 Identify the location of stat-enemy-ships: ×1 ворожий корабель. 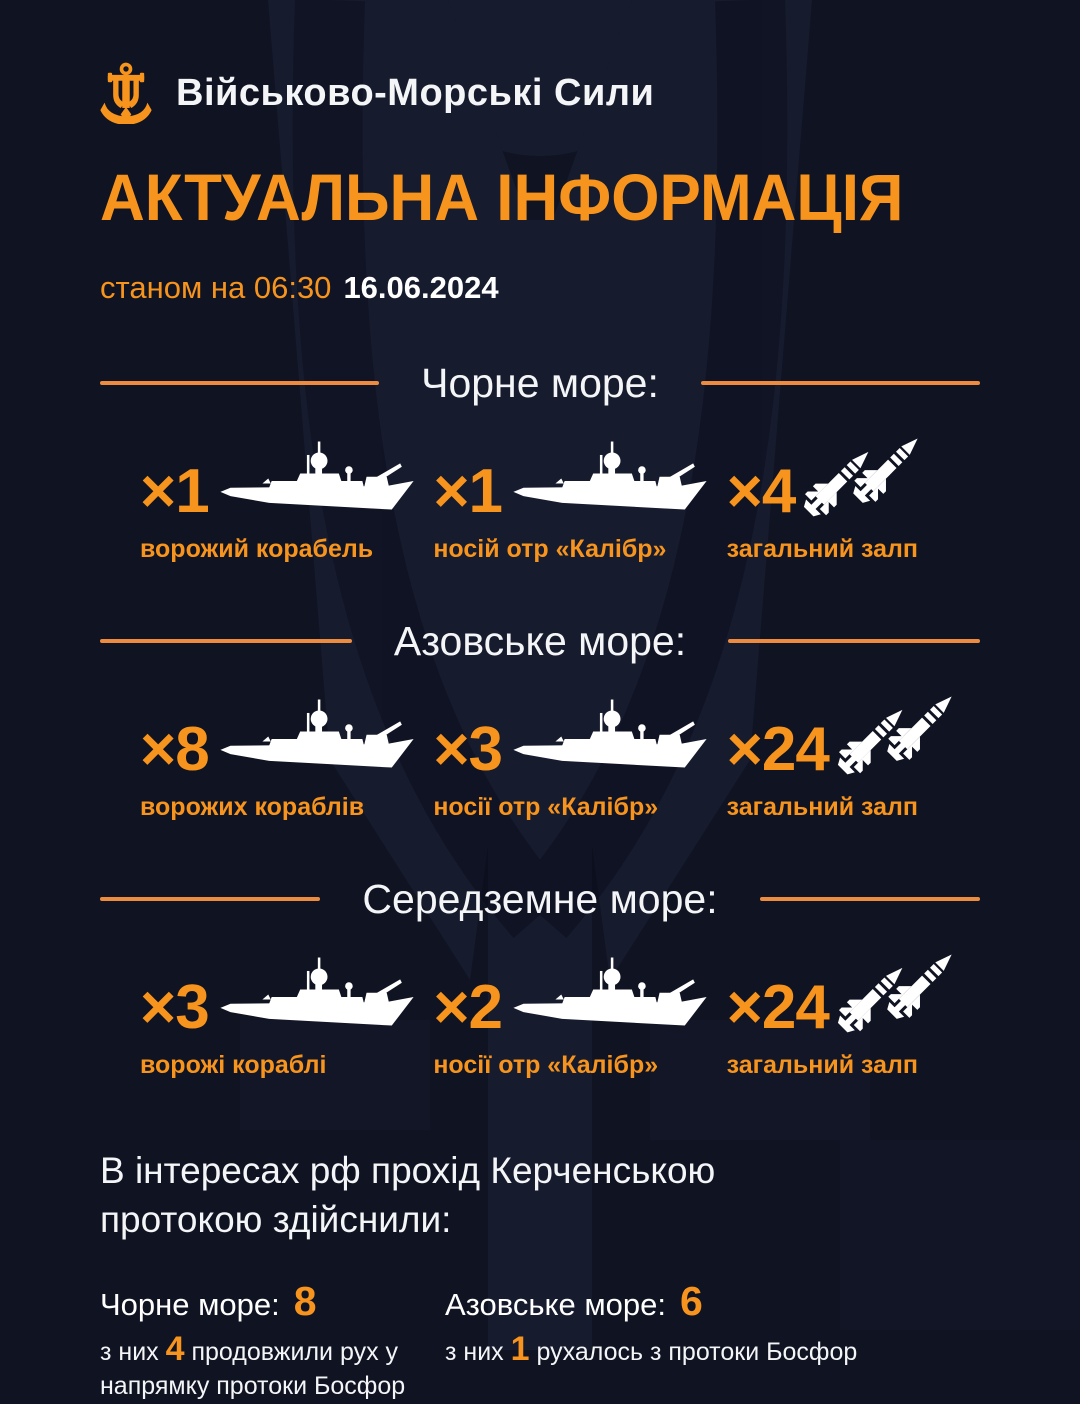
(257, 495).